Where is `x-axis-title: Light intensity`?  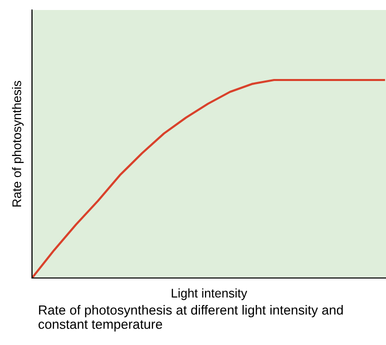
x-axis-title: Light intensity is located at coordinates (210, 294).